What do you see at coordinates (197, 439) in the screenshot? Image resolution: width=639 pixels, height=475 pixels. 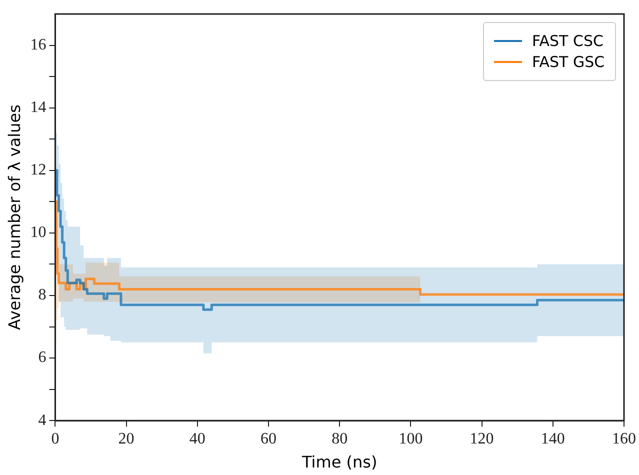 I see `x-tick-label: 40` at bounding box center [197, 439].